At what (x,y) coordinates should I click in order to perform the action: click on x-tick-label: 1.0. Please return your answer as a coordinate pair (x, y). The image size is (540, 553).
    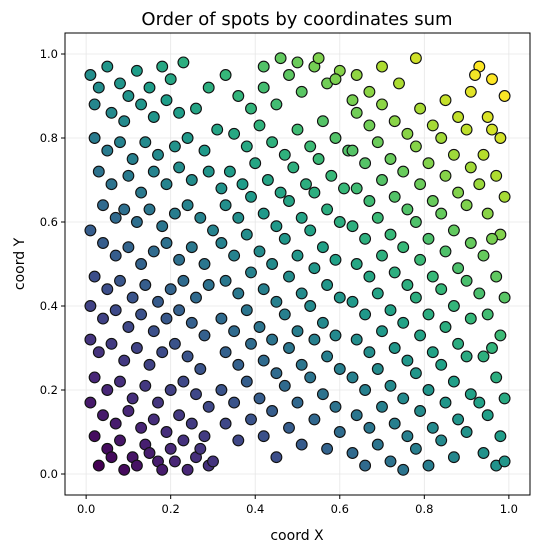
    Looking at the image, I should click on (509, 509).